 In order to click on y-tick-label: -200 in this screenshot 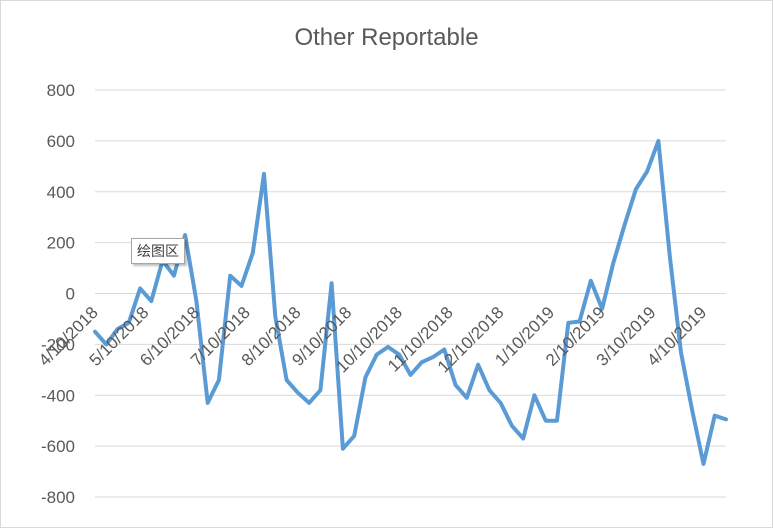, I will do `click(58, 344)`.